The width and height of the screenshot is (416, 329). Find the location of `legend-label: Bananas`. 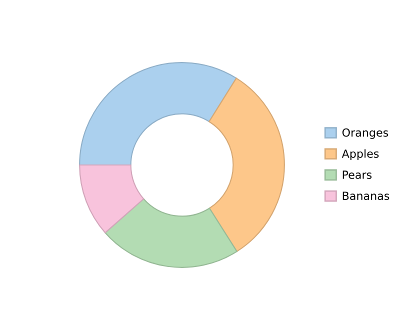

legend-label: Bananas is located at coordinates (366, 196).